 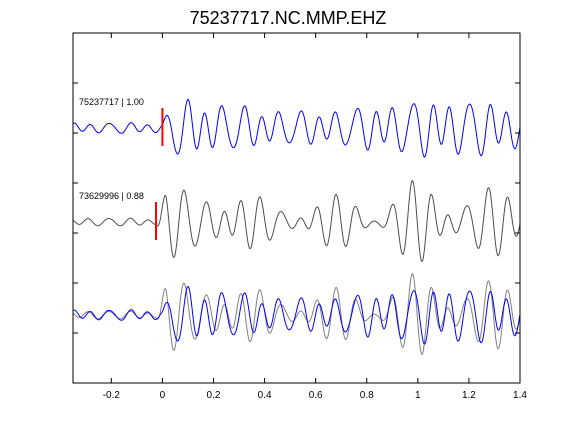 I want to click on trace-label-2: 73629996 | 0.88, so click(x=111, y=196).